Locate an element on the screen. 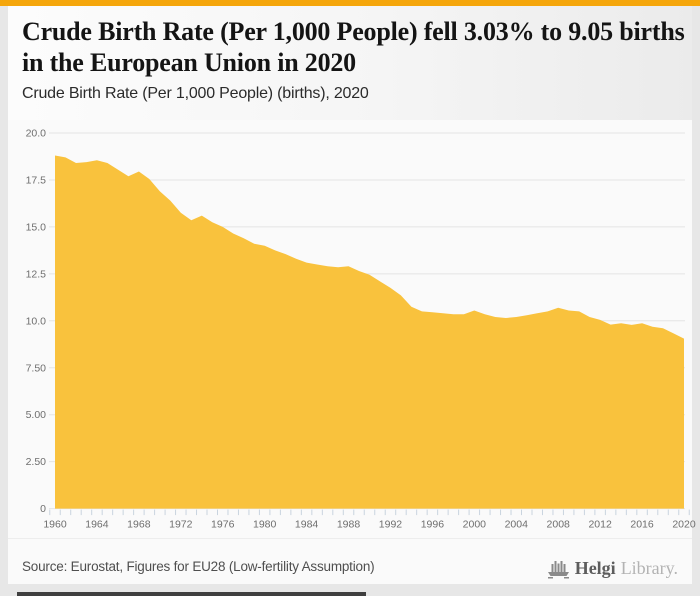  x-axis-label: 2012 is located at coordinates (600, 525).